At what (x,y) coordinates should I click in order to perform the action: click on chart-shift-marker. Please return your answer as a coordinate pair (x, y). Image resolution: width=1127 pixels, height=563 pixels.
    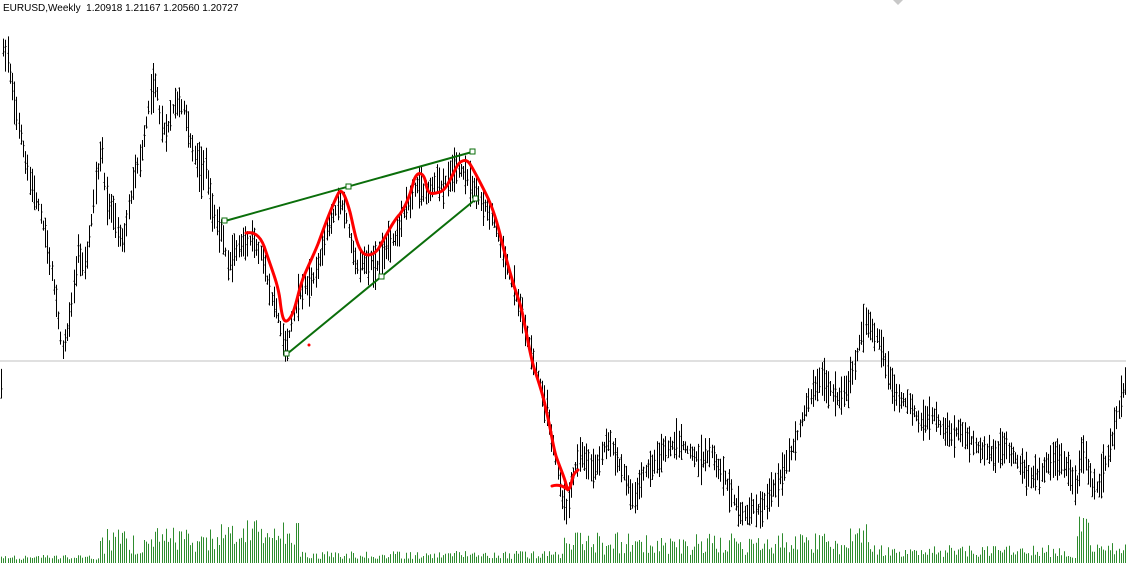
    Looking at the image, I should click on (898, 2).